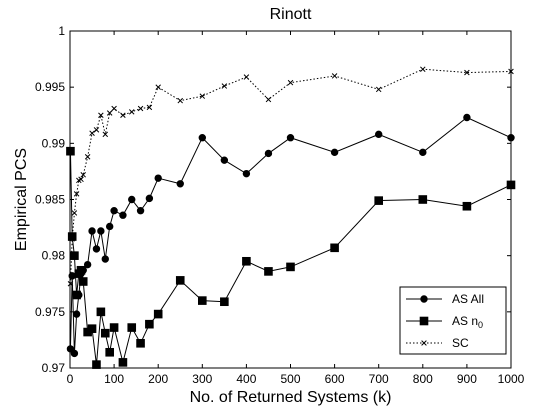  Describe the element at coordinates (437, 343) in the screenshot. I see `legend-item-sc: SC` at that location.